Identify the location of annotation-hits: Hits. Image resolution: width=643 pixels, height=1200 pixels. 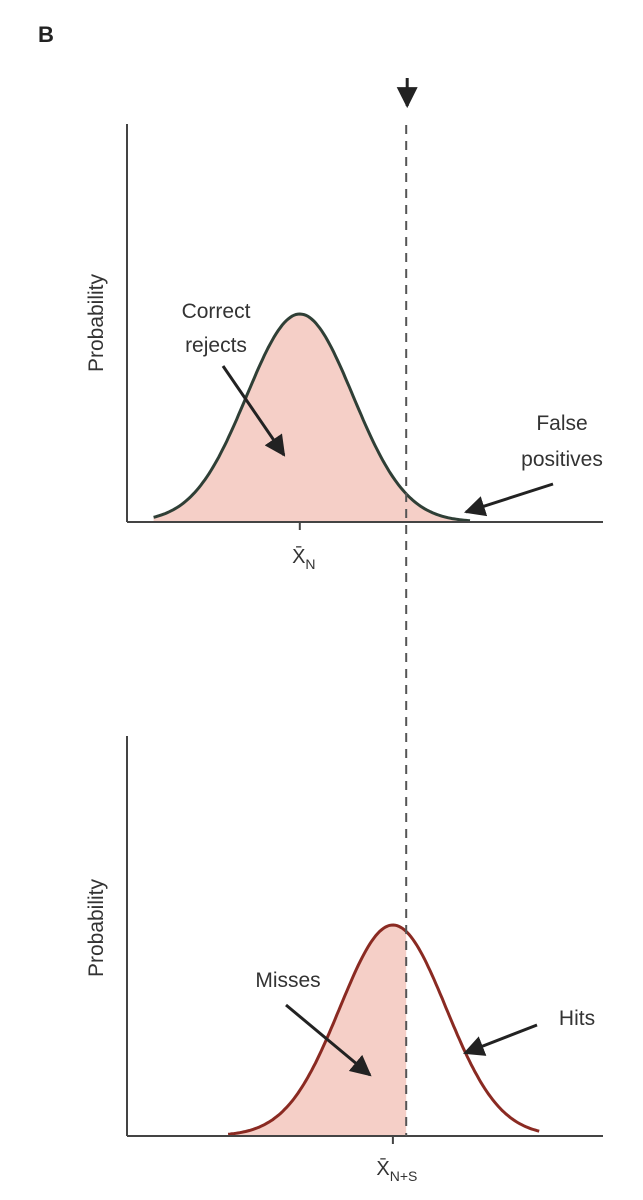
(577, 1018).